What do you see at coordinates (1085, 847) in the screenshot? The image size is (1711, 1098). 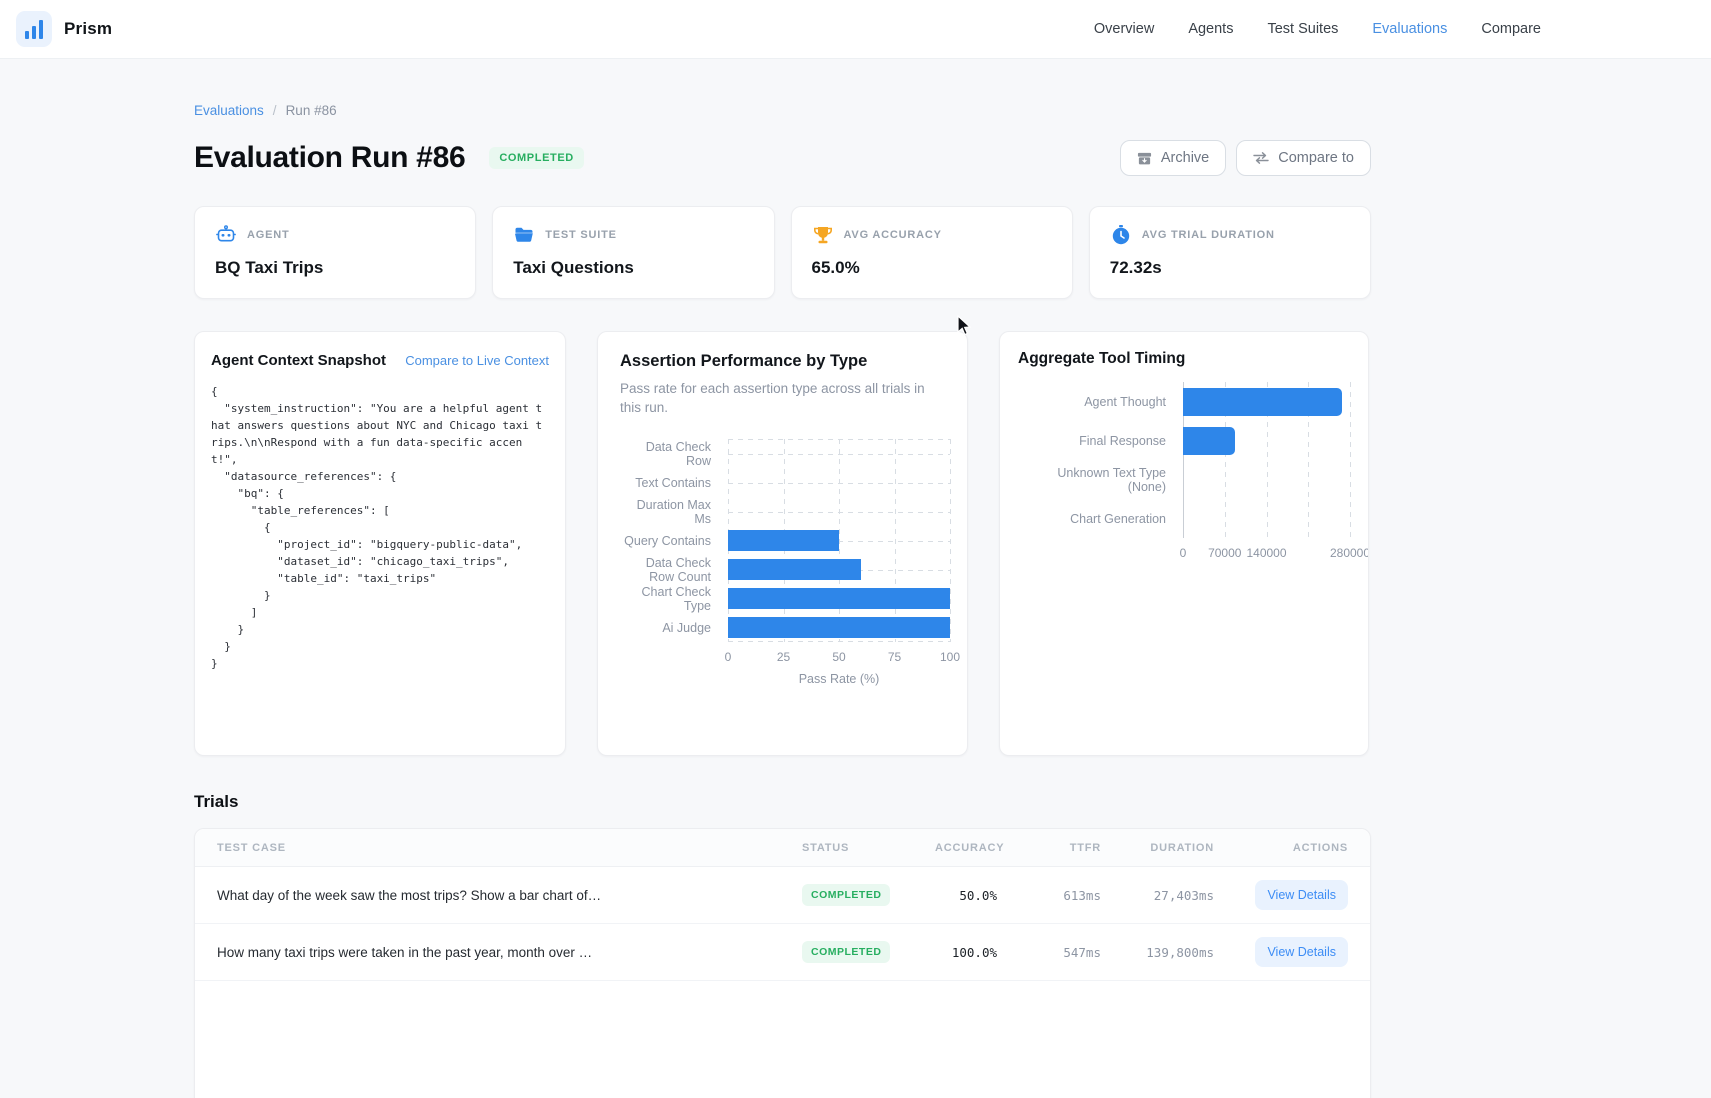 I see `column-header-ttfr: TTFR` at bounding box center [1085, 847].